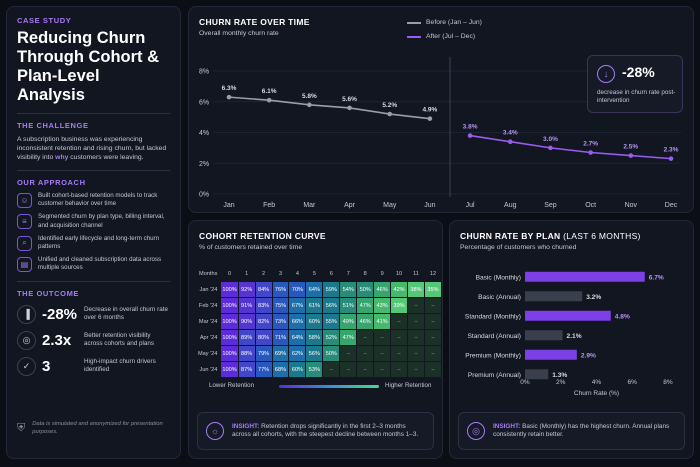  Describe the element at coordinates (309, 205) in the screenshot. I see `x-tick-label: Mar` at that location.